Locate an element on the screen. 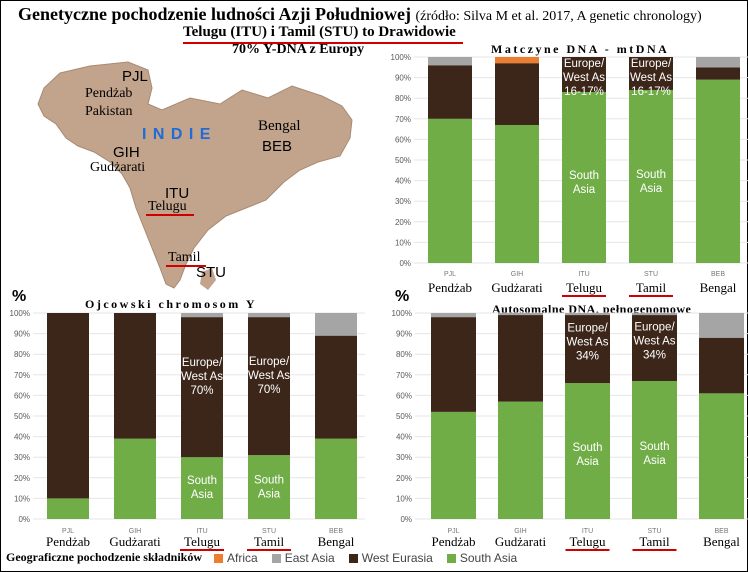 The height and width of the screenshot is (572, 748). ychr-ytick-label: 50% is located at coordinates (22, 416).